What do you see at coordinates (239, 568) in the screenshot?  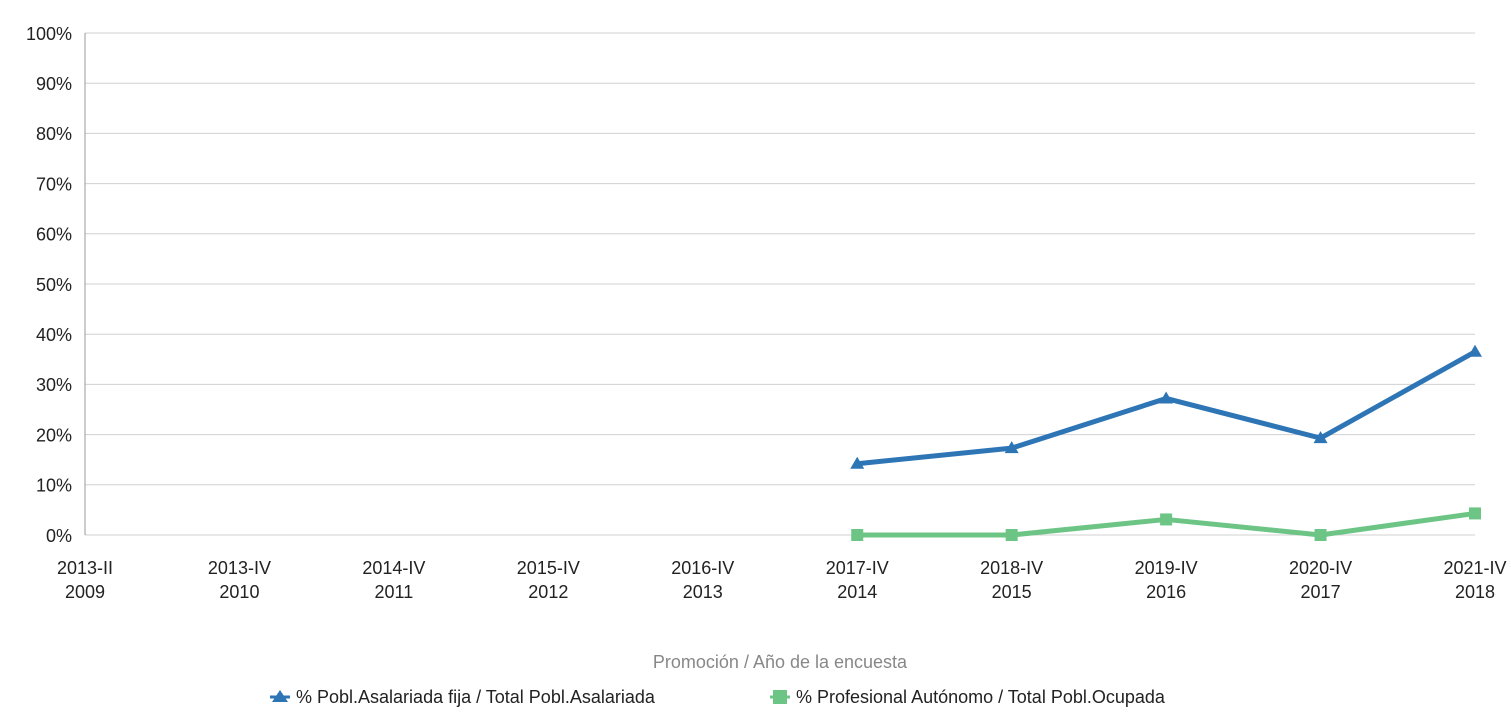 I see `x-tick-label: 2013-IV` at bounding box center [239, 568].